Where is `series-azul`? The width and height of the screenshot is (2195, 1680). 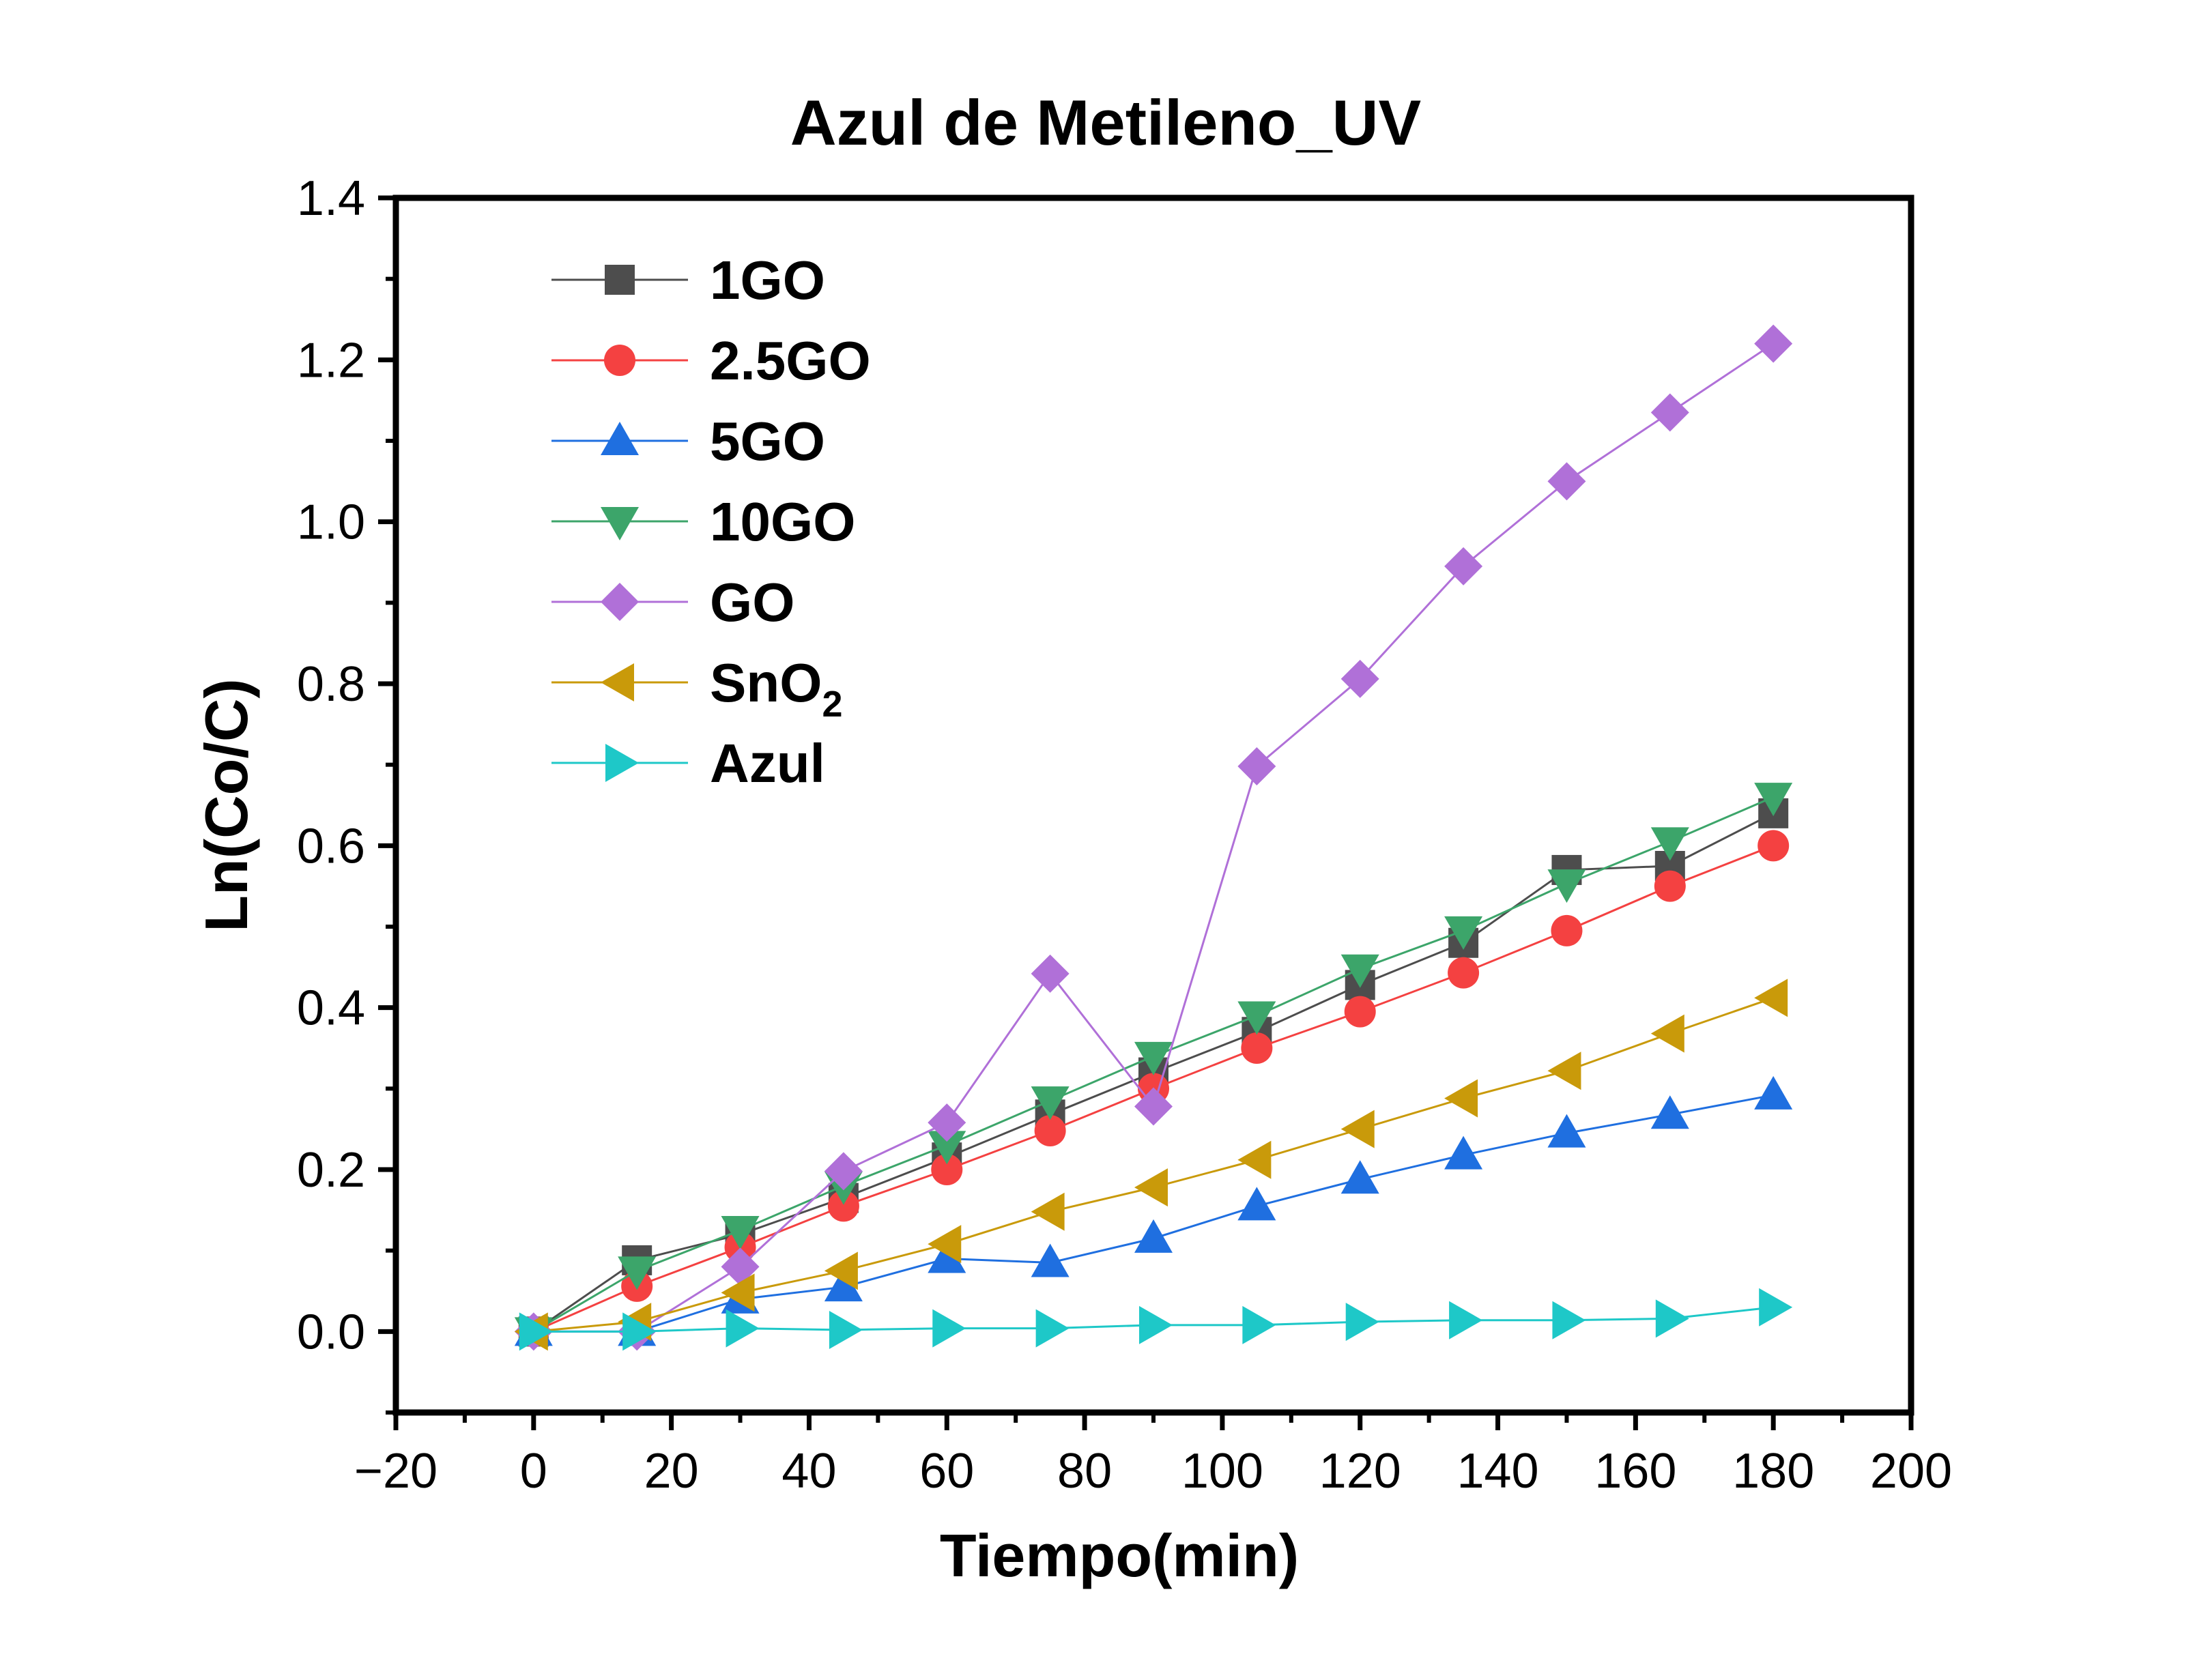 series-azul is located at coordinates (1156, 1319).